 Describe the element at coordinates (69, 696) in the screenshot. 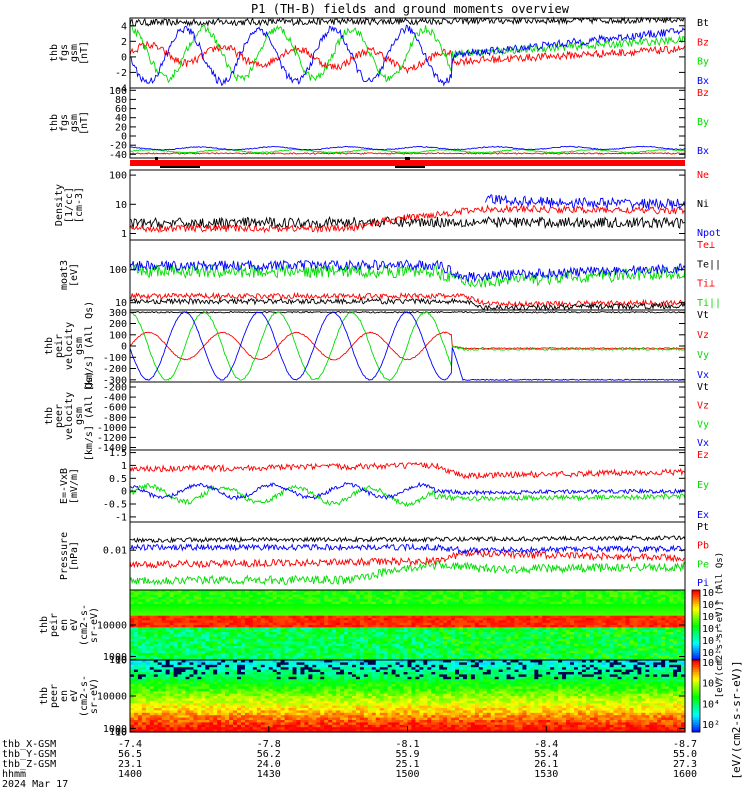

I see `y-axis-label: thb peer en eV (cm2-s-sr-eV)` at that location.